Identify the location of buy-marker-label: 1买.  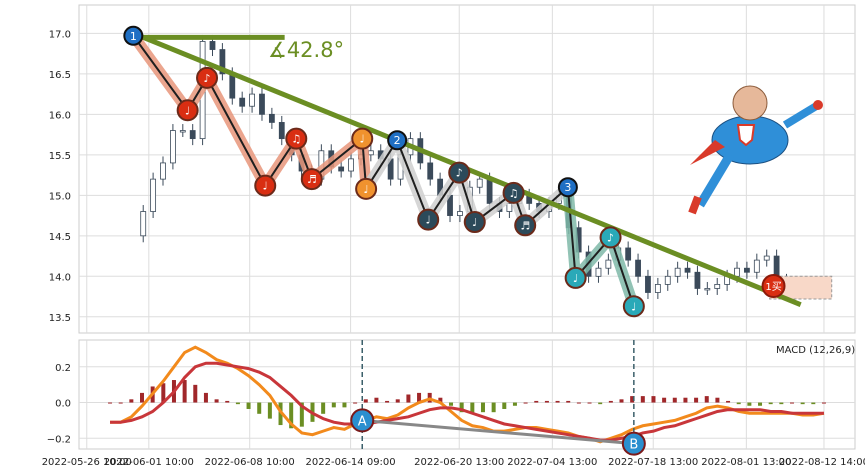
(773, 287).